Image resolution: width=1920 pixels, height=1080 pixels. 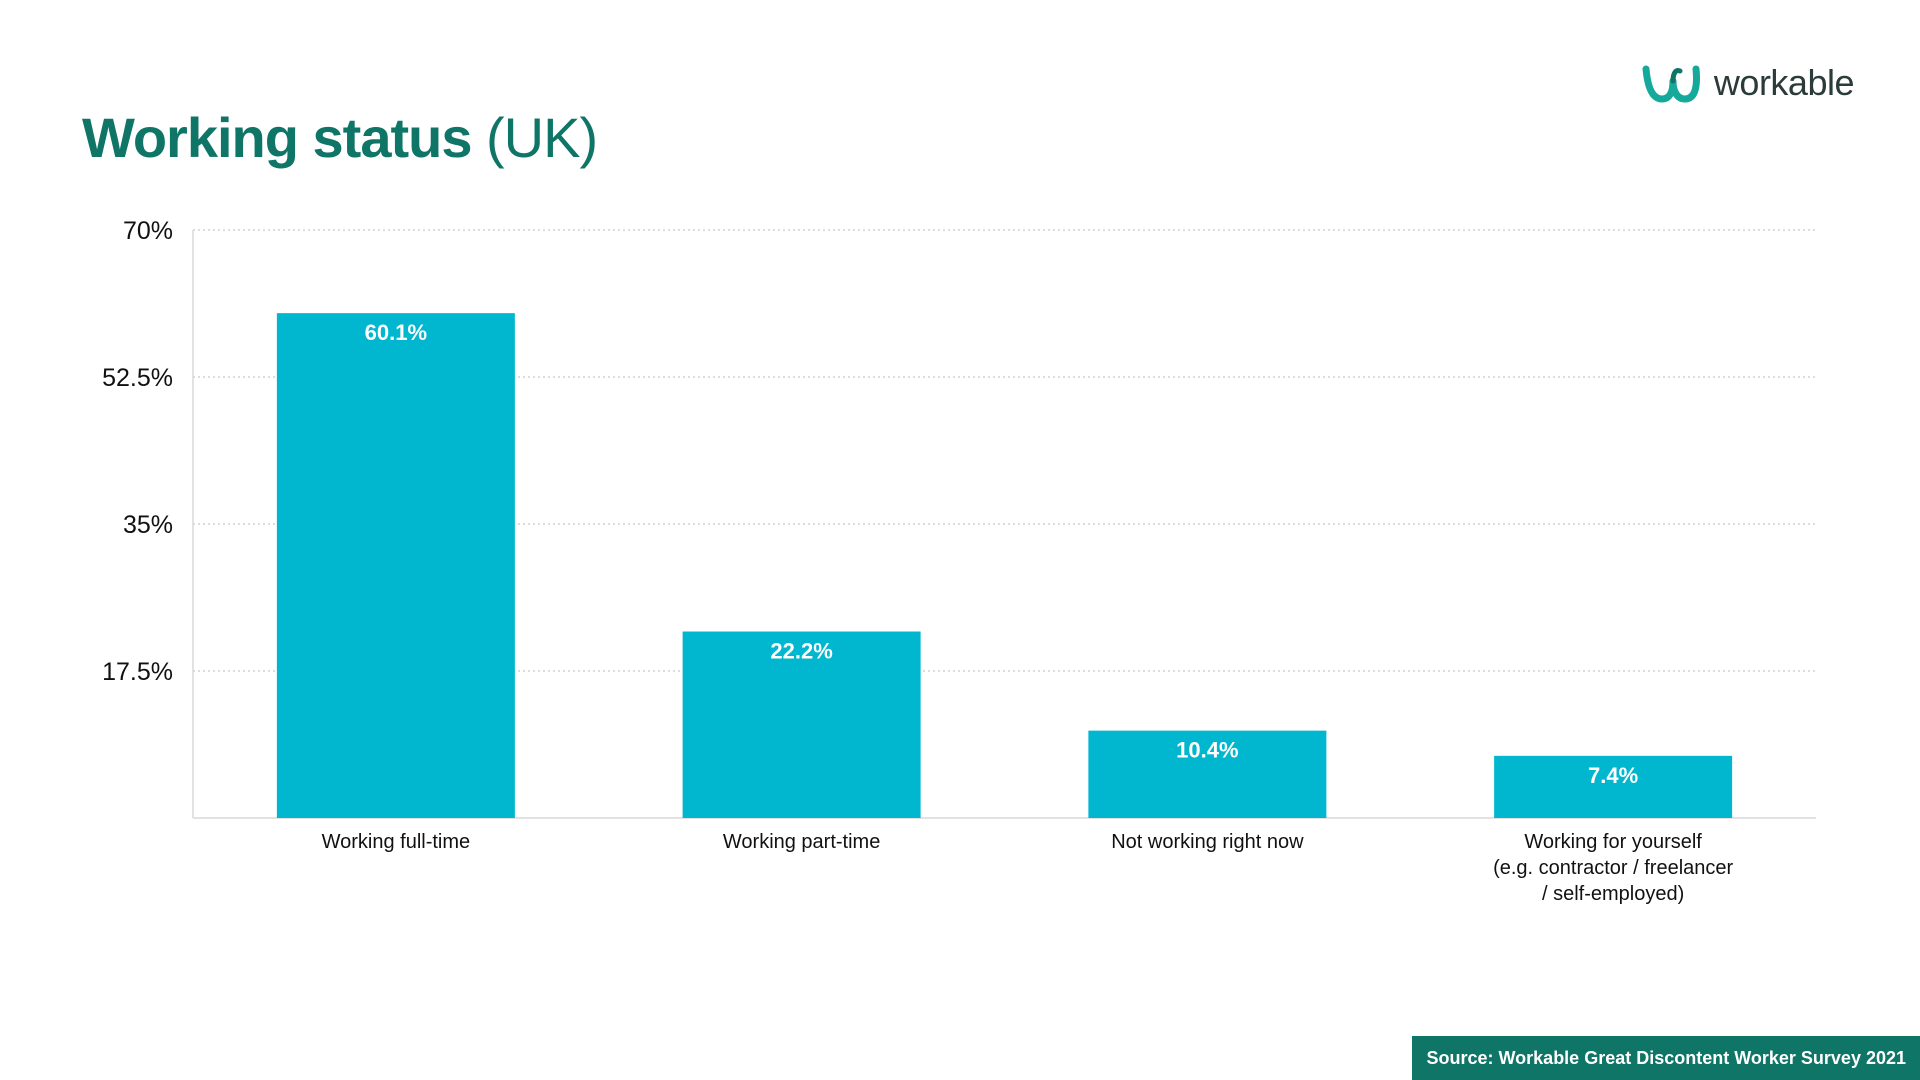 I want to click on chart-title: Working status (UK), so click(x=340, y=138).